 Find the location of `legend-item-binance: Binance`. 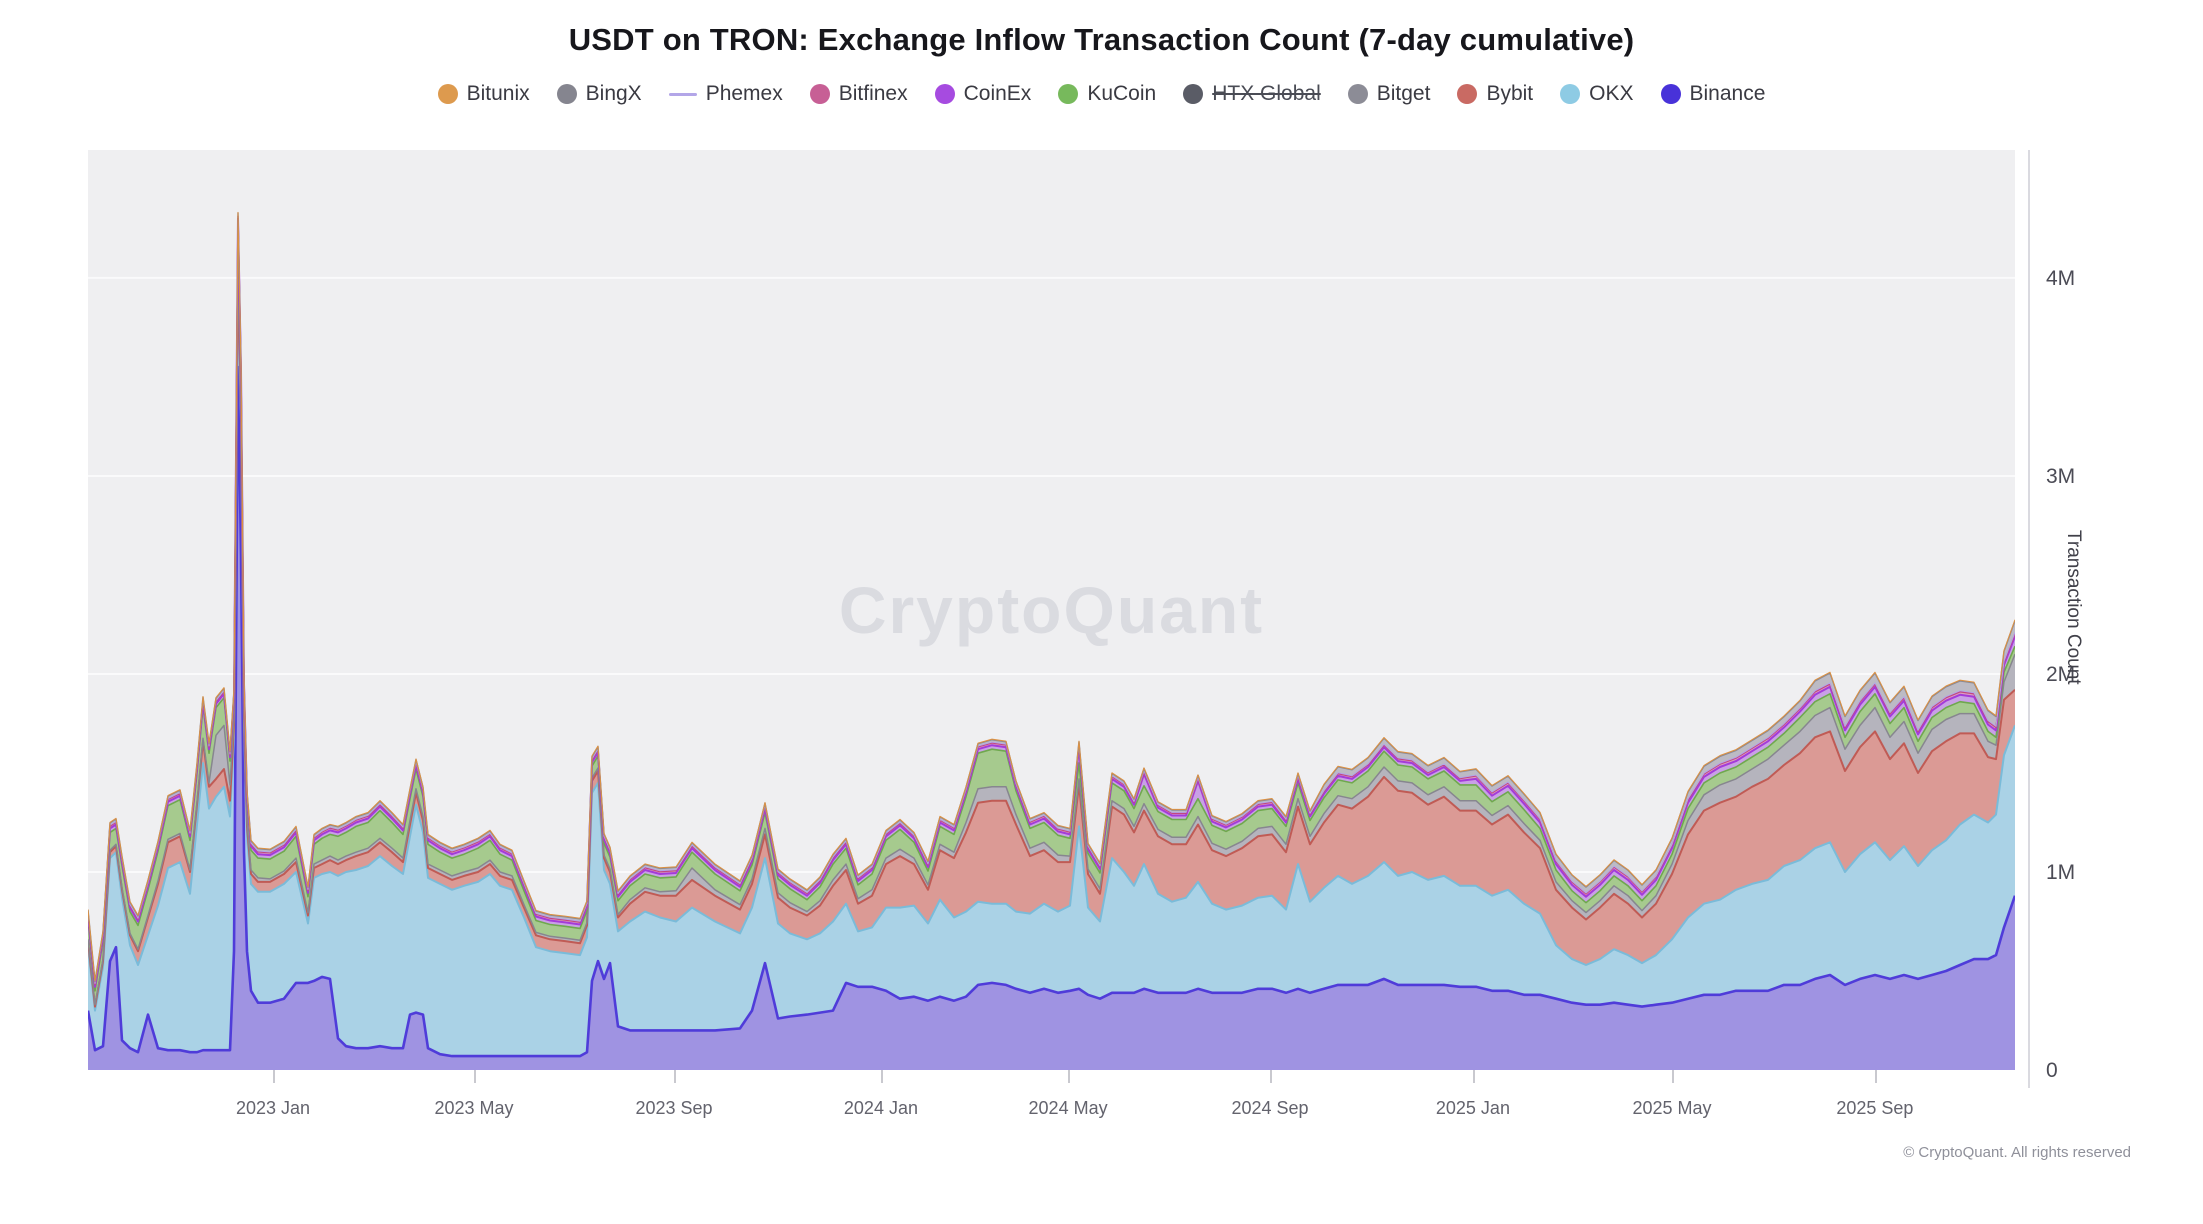

legend-item-binance: Binance is located at coordinates (1713, 94).